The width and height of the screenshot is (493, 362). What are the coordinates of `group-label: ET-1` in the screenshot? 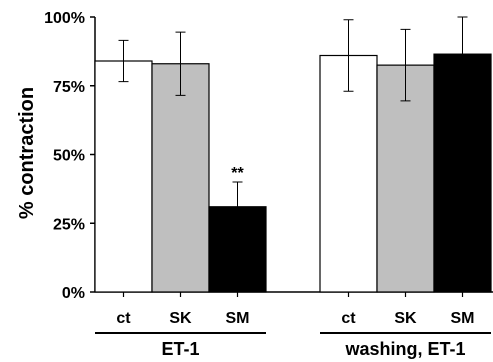 It's located at (180, 349).